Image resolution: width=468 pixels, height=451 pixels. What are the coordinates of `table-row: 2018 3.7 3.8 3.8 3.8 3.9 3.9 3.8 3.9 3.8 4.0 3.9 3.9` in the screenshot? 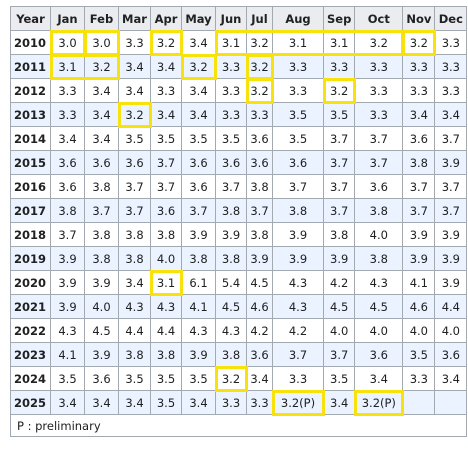 It's located at (239, 234).